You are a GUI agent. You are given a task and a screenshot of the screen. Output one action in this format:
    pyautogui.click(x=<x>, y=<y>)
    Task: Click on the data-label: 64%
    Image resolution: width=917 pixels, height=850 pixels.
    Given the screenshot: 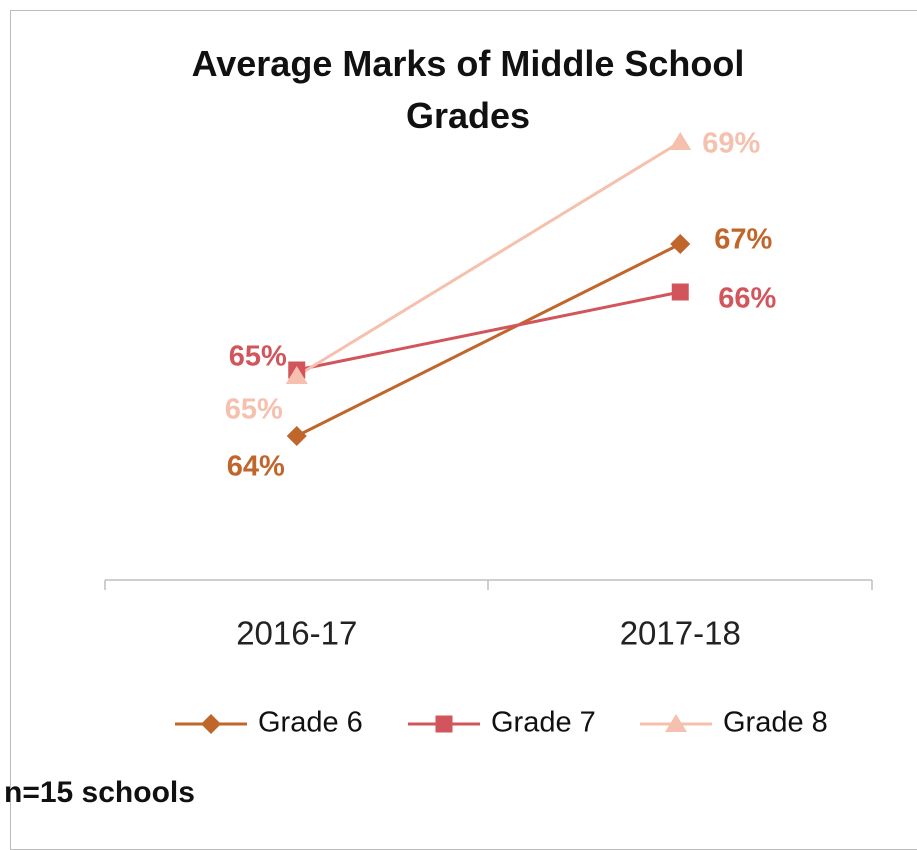 What is the action you would take?
    pyautogui.click(x=256, y=467)
    